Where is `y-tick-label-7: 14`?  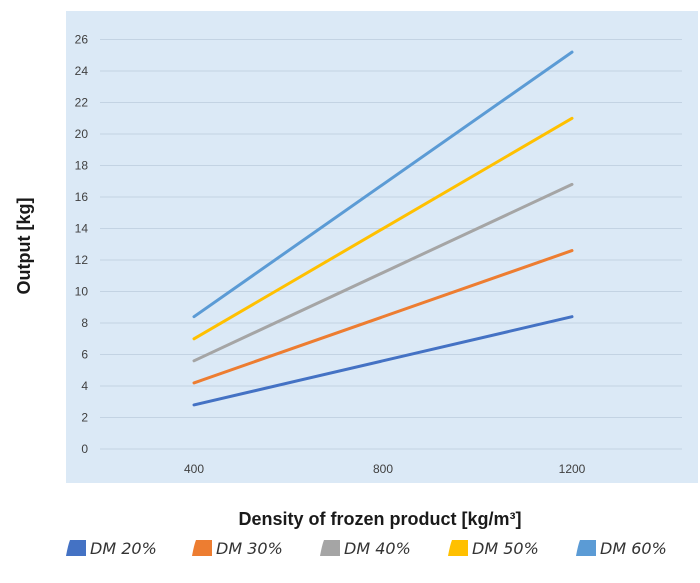
y-tick-label-7: 14 is located at coordinates (82, 229).